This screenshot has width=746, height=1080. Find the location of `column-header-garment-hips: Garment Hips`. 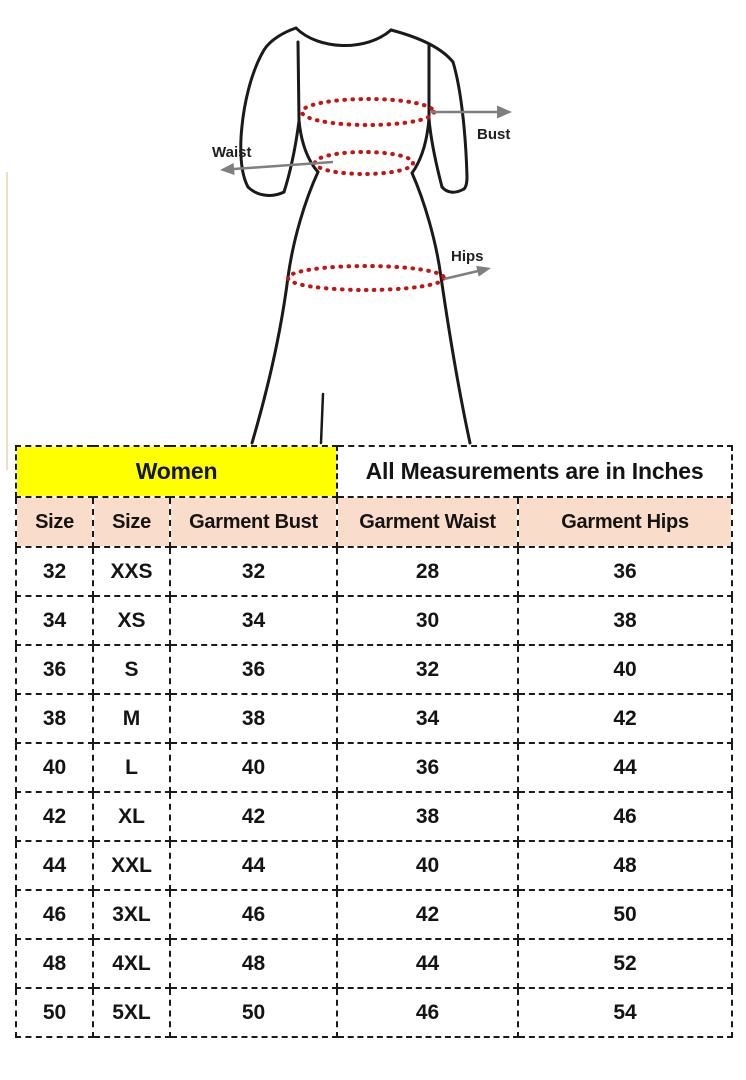

column-header-garment-hips: Garment Hips is located at coordinates (625, 522).